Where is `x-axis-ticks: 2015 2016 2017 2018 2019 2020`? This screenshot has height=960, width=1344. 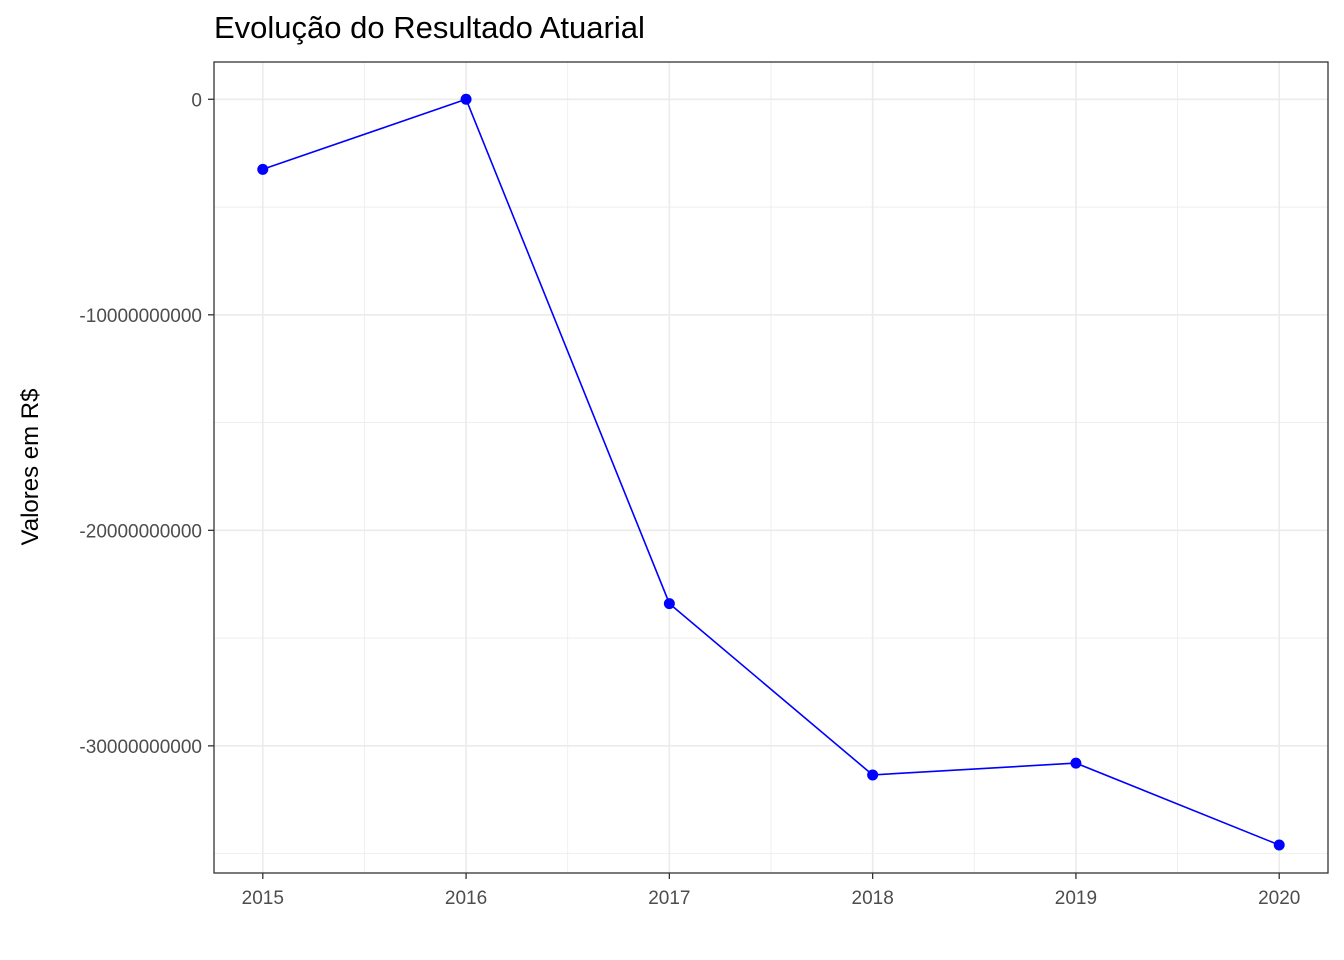
x-axis-ticks: 2015 2016 2017 2018 2019 2020 is located at coordinates (771, 891).